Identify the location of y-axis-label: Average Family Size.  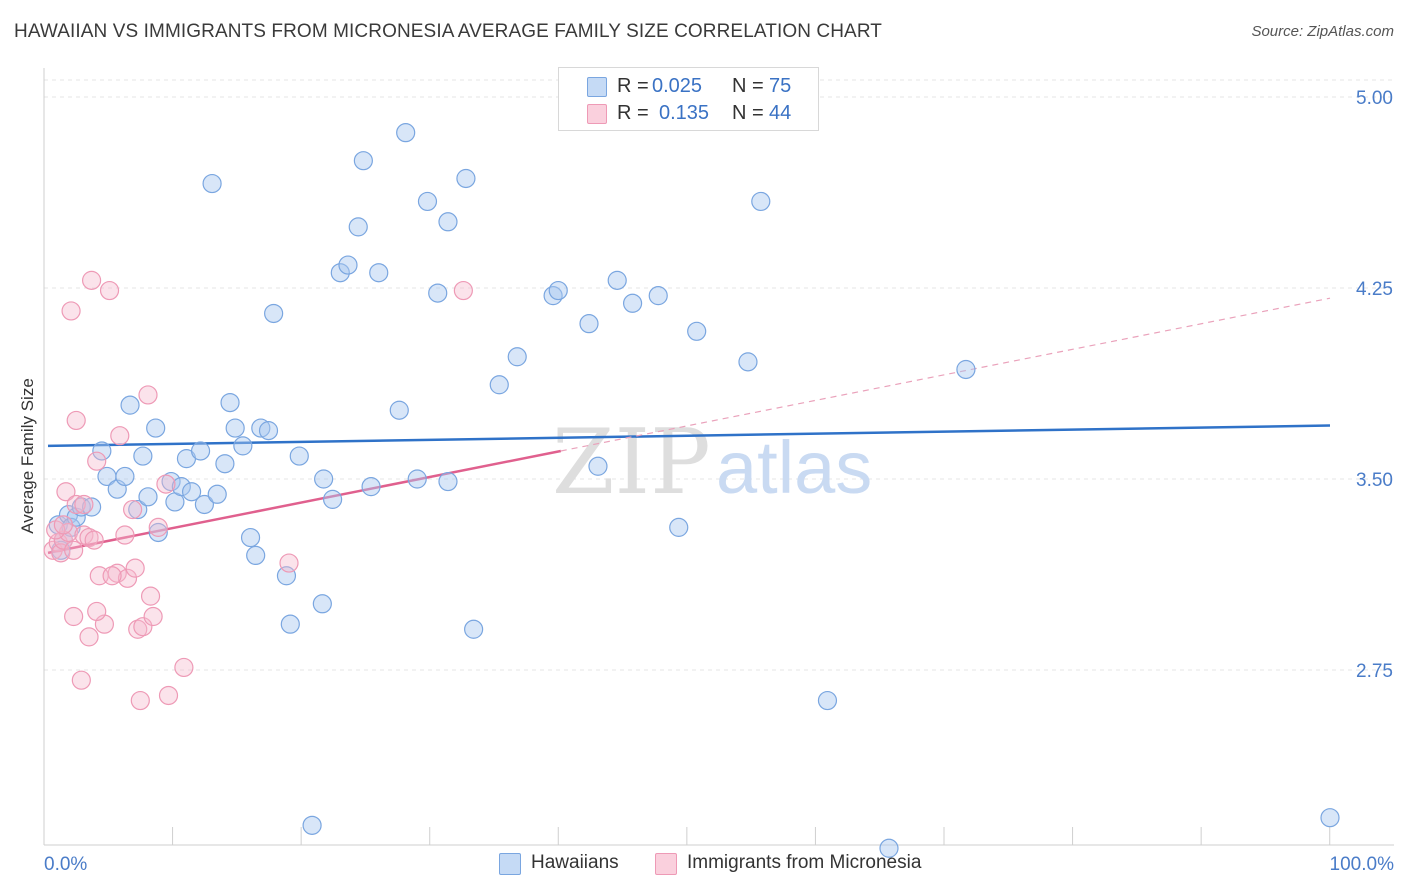
(27, 456).